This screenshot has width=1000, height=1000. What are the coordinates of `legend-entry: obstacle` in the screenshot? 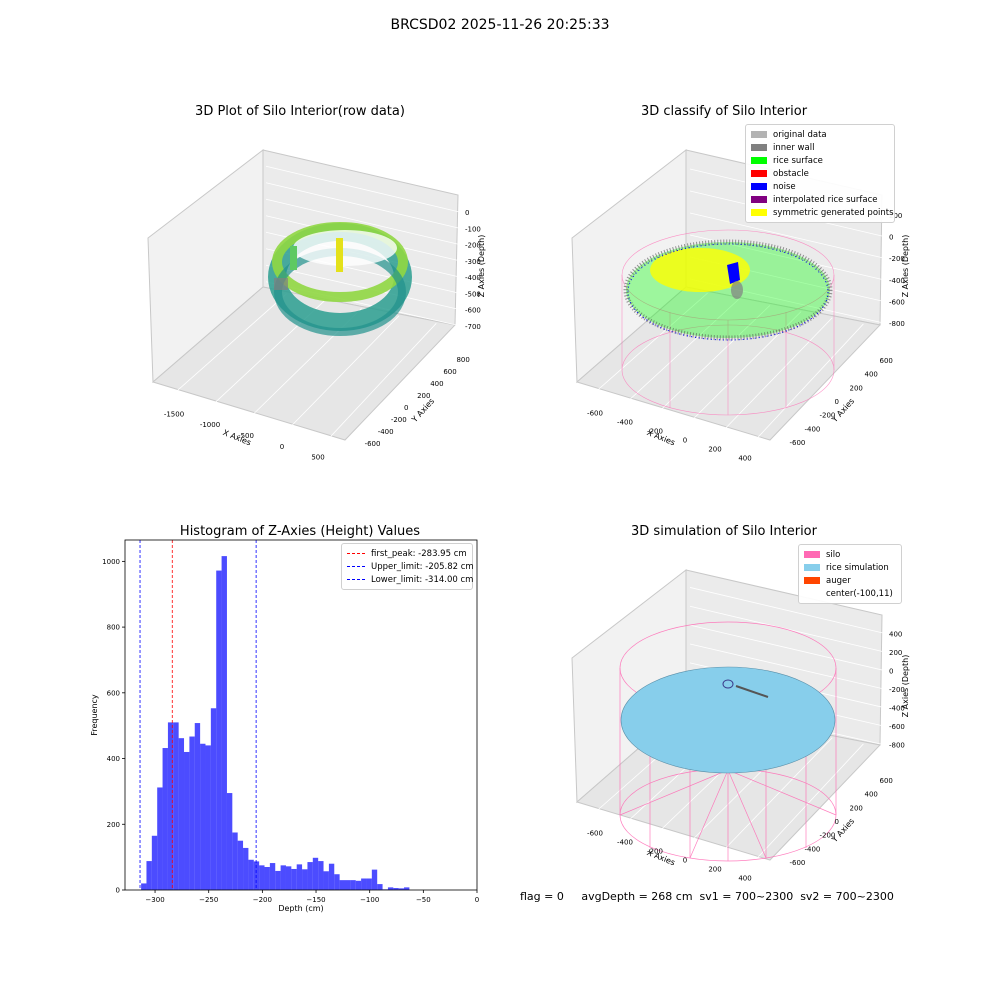 It's located at (820, 173).